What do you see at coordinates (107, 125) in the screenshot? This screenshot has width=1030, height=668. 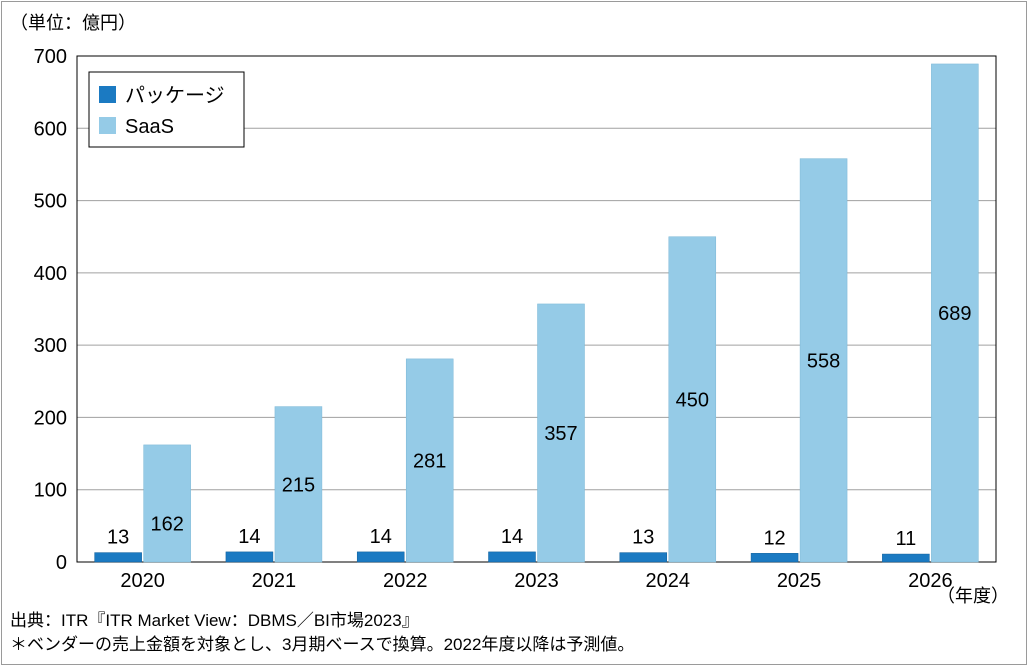 I see `legend-swatch-saas` at bounding box center [107, 125].